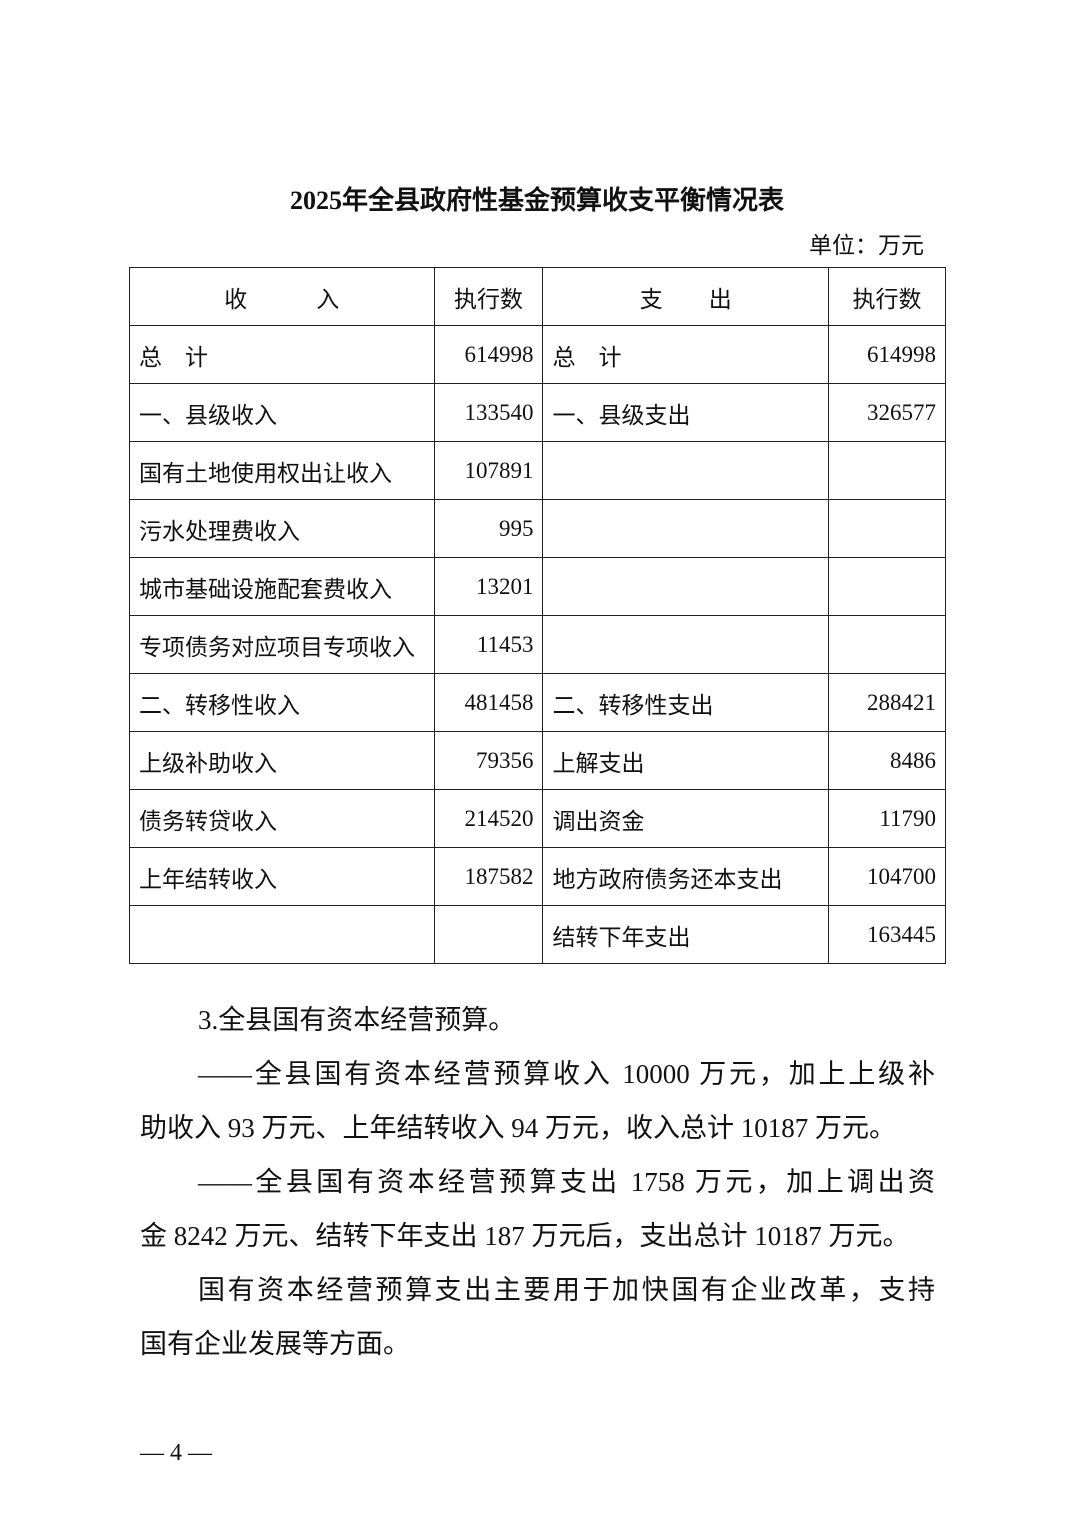 The image size is (1074, 1520). I want to click on header-income: 收 入, so click(282, 296).